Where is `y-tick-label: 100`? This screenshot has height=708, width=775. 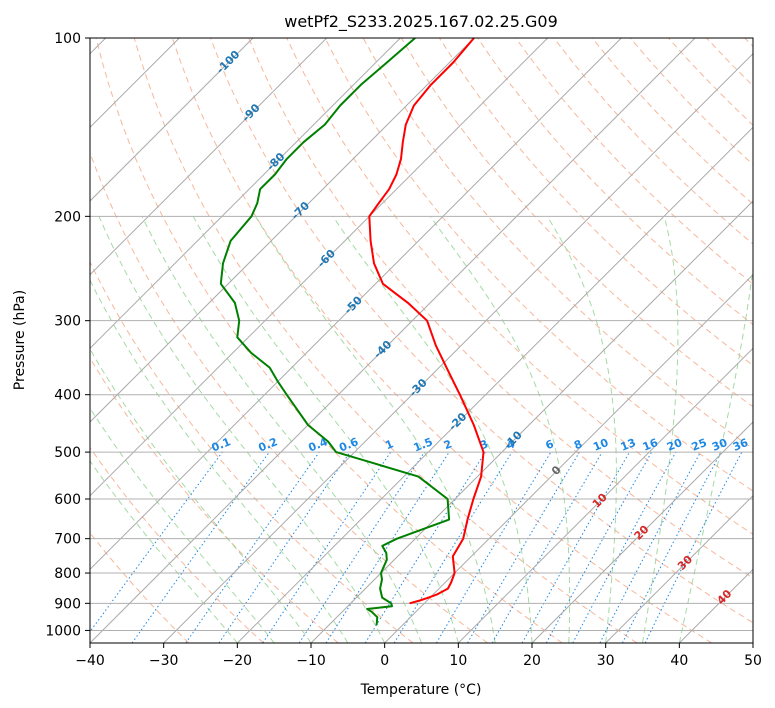 y-tick-label: 100 is located at coordinates (67, 39).